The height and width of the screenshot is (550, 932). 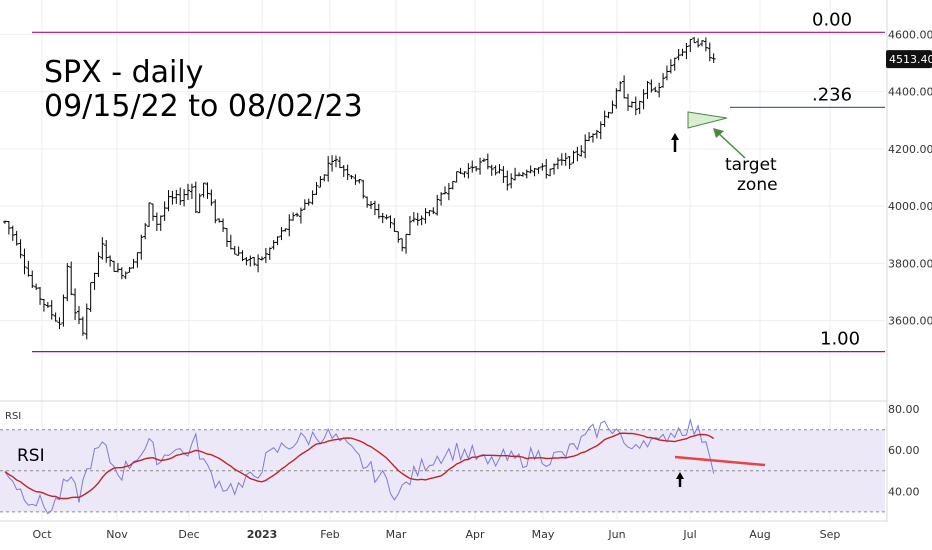 I want to click on rsi-panel-label: RSI, so click(x=13, y=416).